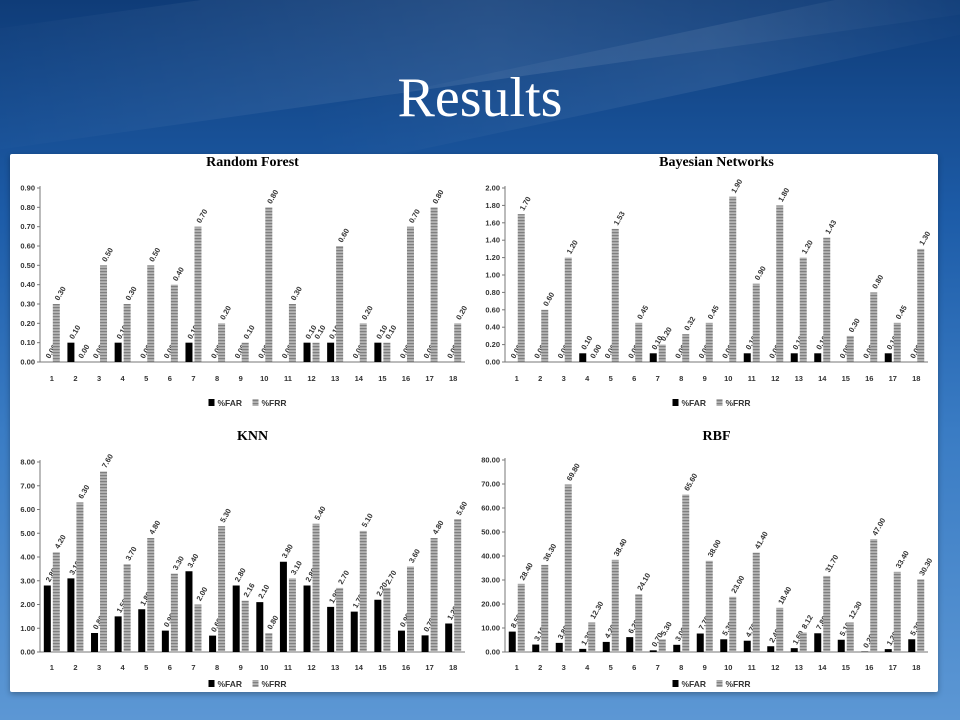  I want to click on x-tick-label: 16, so click(406, 667).